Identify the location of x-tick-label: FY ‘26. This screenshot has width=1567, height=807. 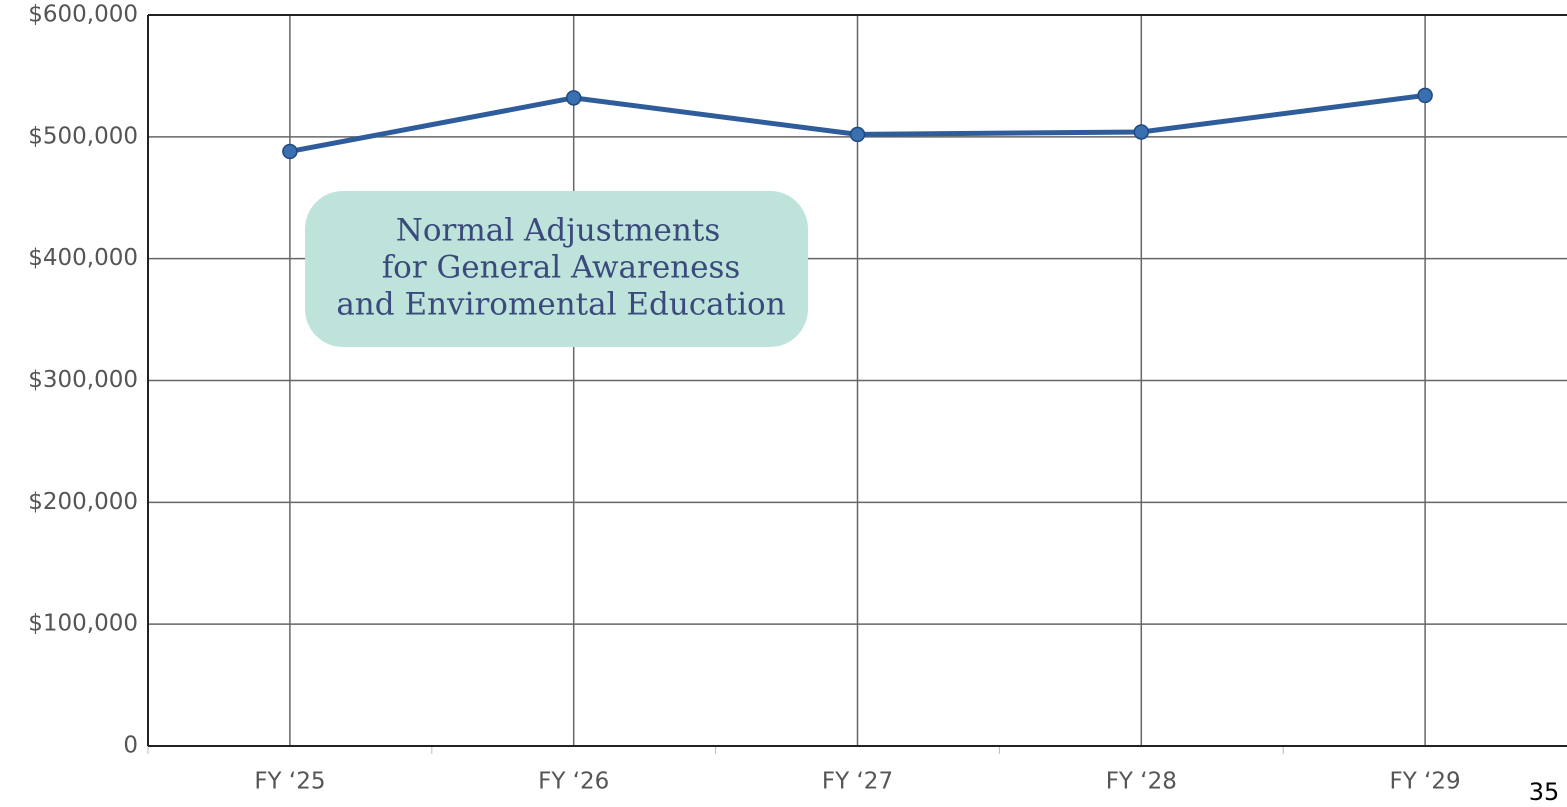
(573, 782).